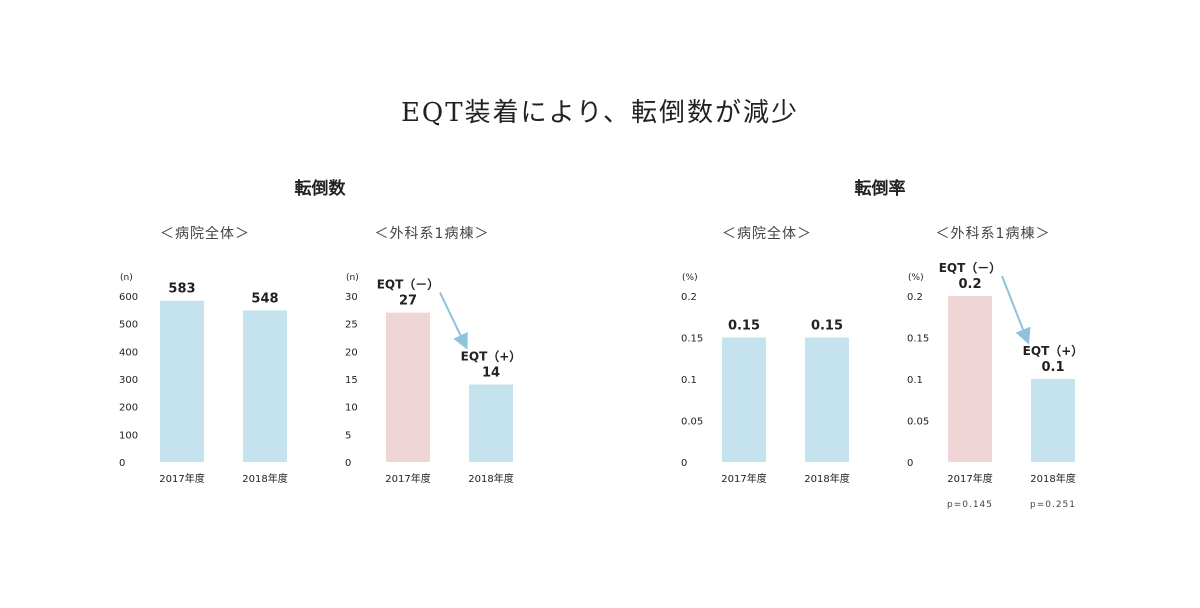 The width and height of the screenshot is (1200, 608). Describe the element at coordinates (128, 380) in the screenshot. I see `y-tick-label: 300` at that location.